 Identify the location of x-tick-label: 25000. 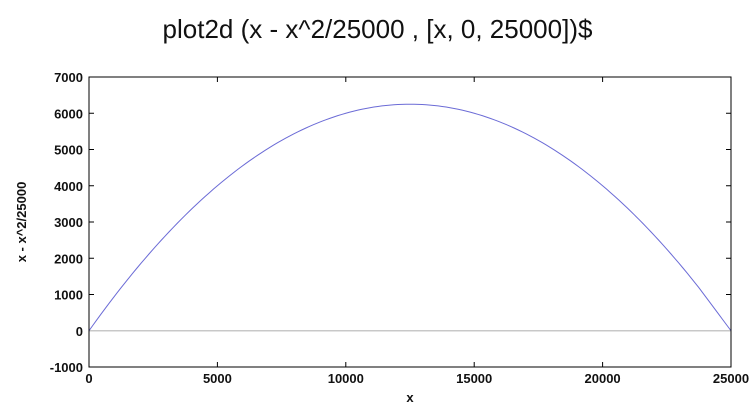
(731, 378).